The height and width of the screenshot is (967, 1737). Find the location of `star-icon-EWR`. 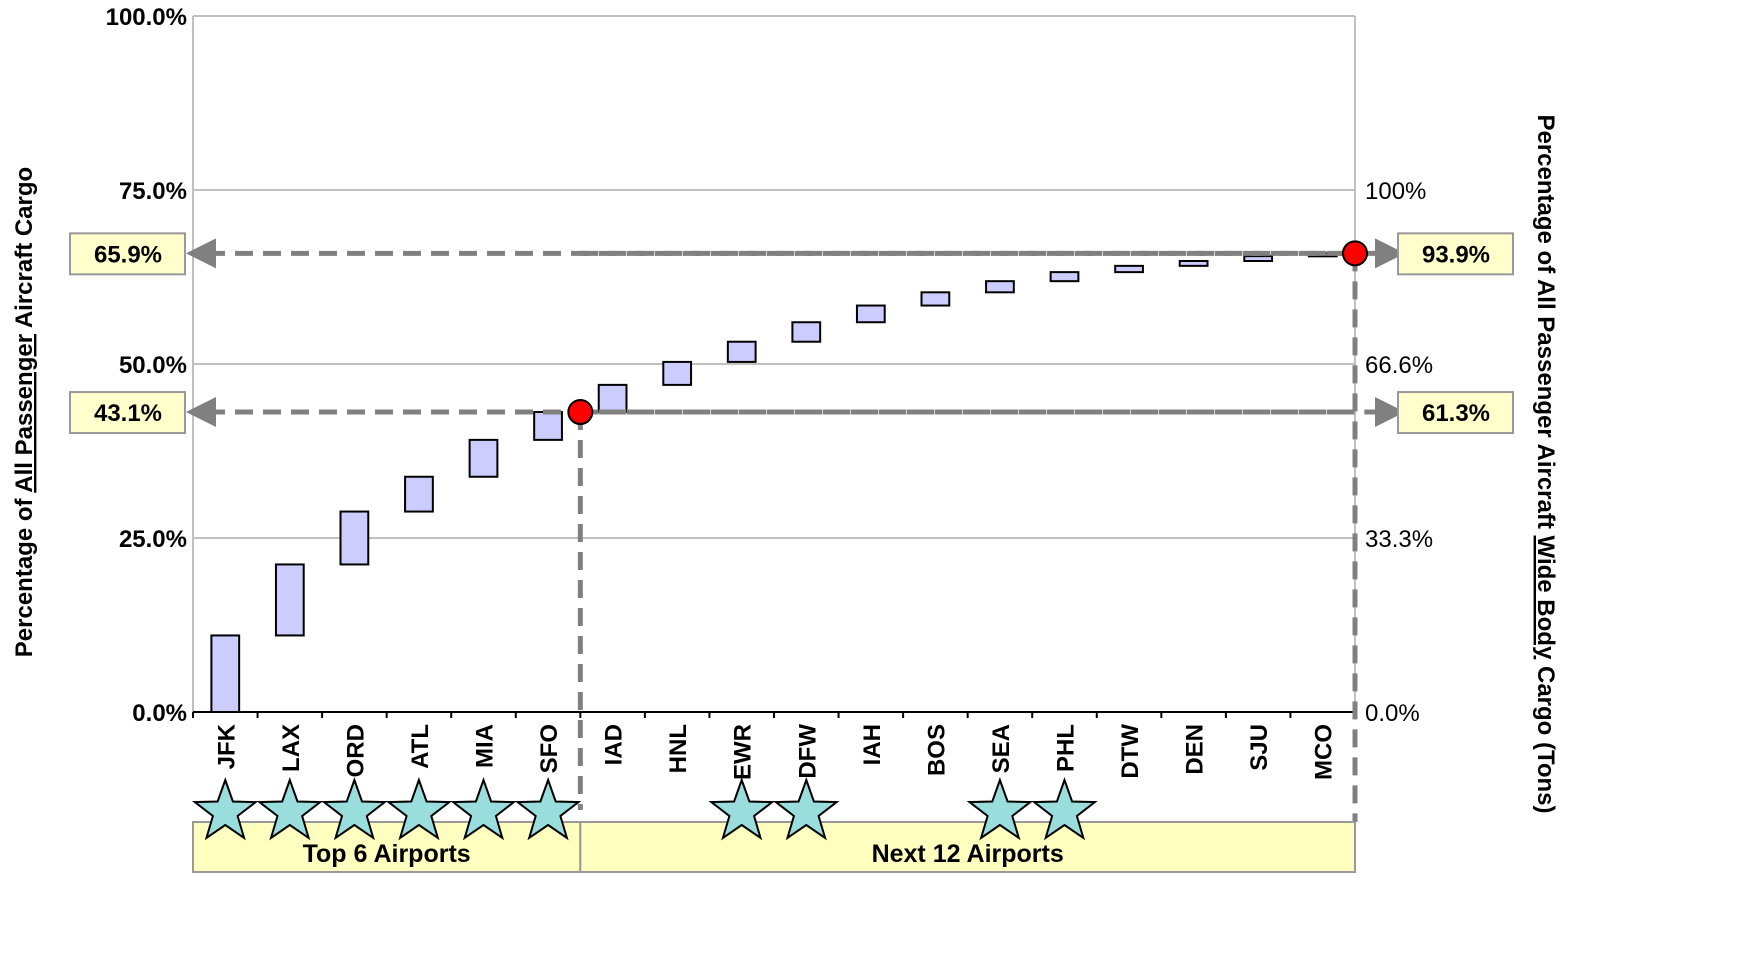

star-icon-EWR is located at coordinates (742, 809).